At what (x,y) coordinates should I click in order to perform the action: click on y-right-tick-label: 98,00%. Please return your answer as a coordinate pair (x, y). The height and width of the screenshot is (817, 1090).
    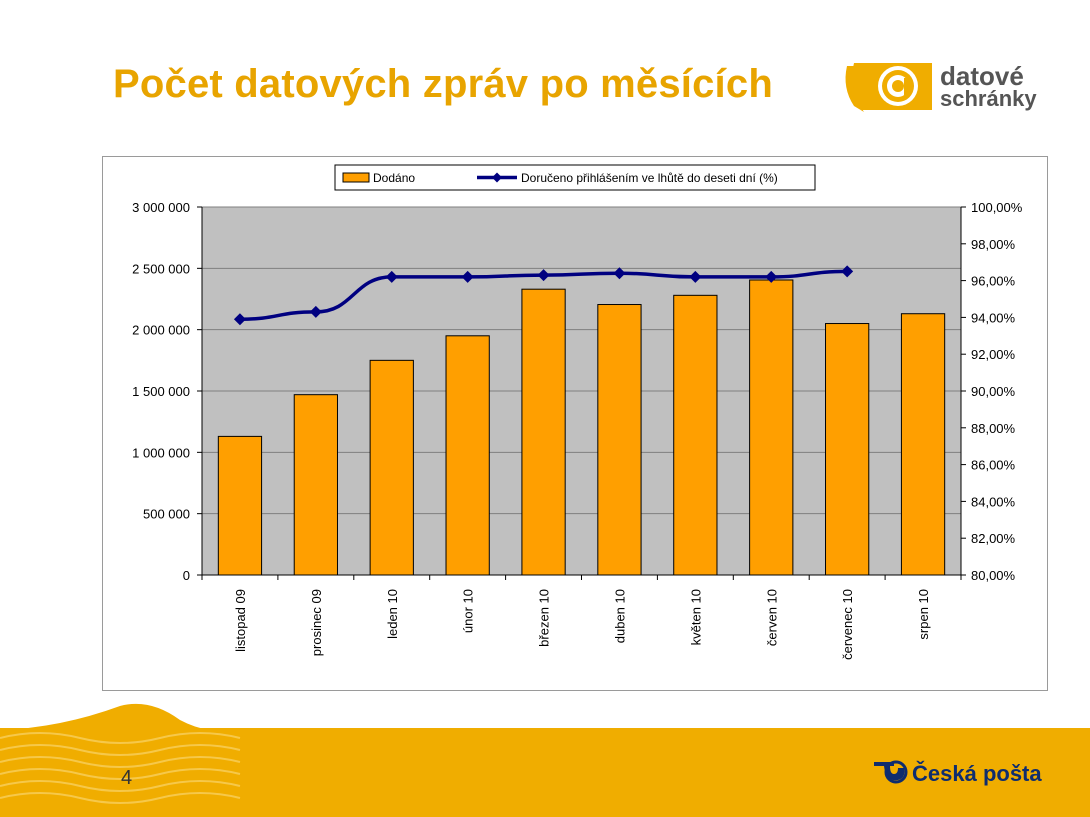
    Looking at the image, I should click on (993, 244).